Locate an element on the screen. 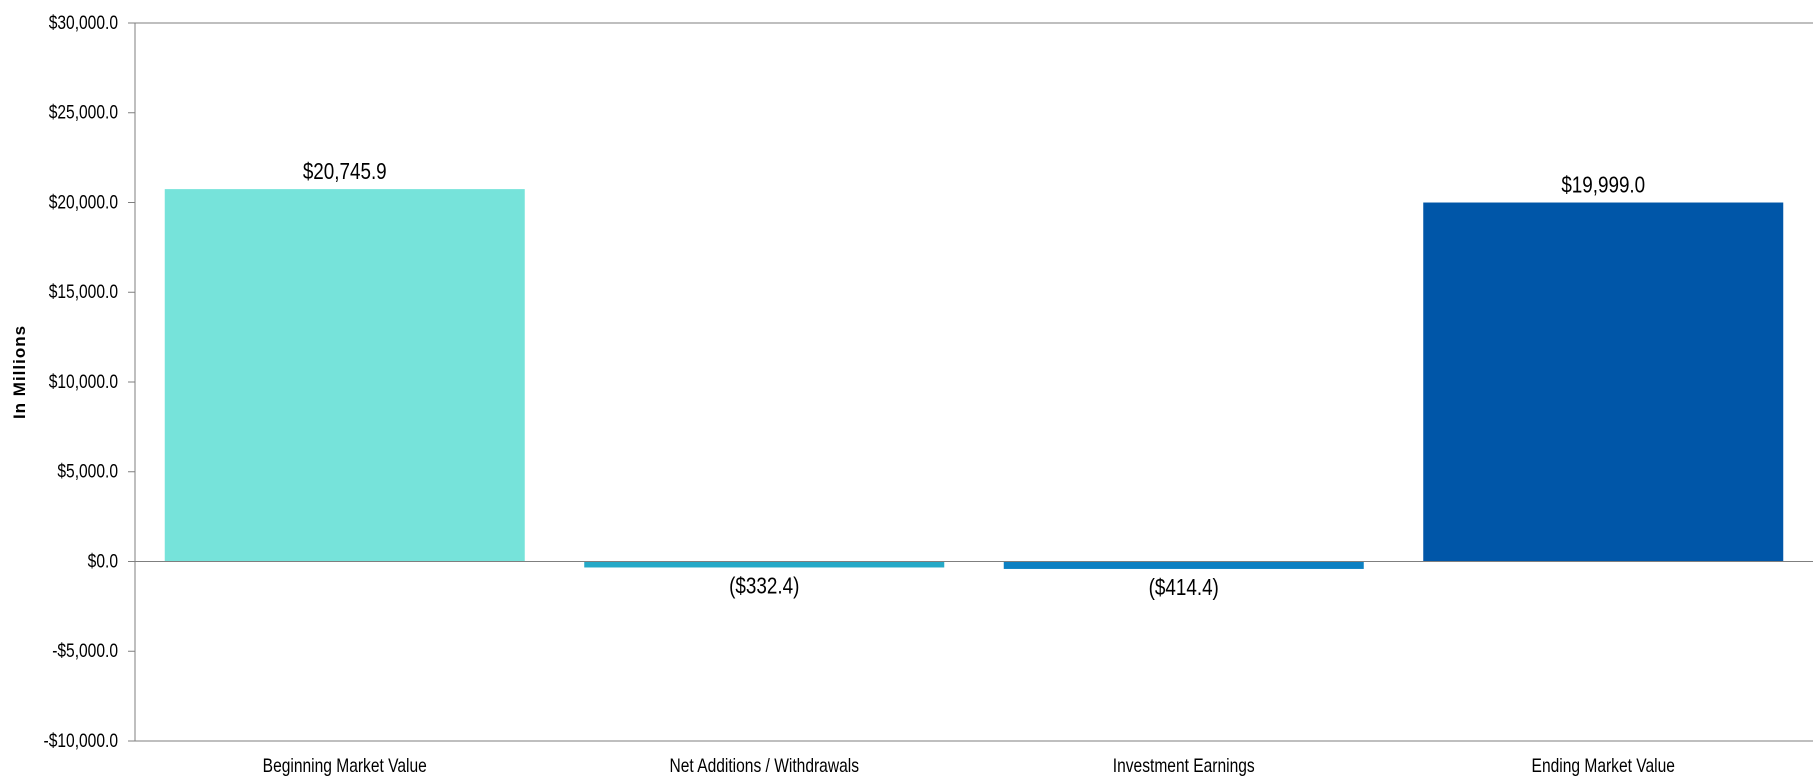  data-label: ($414.4) is located at coordinates (1184, 587).